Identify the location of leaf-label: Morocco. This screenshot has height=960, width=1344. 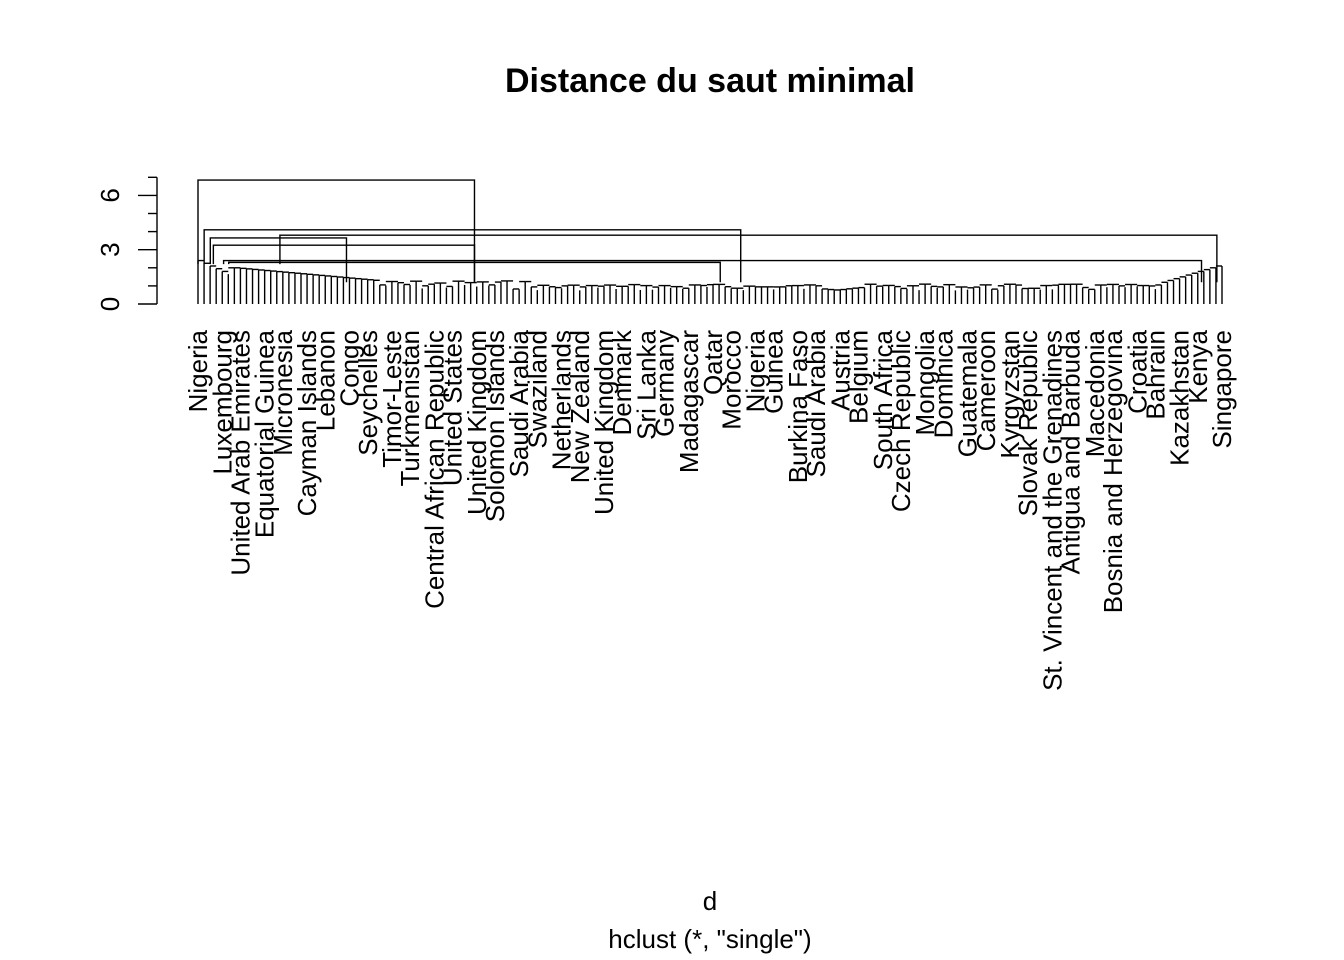
(731, 380).